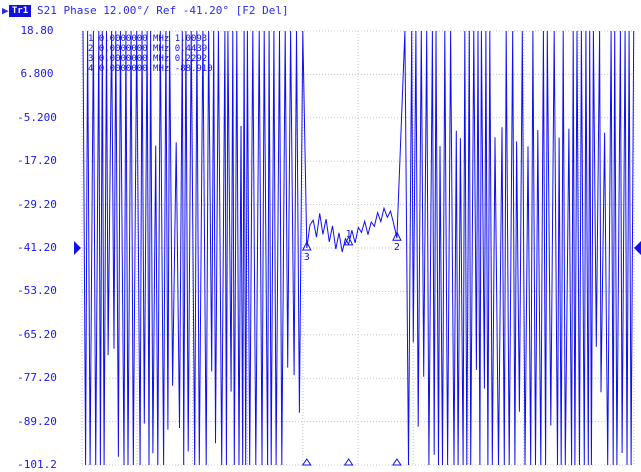  What do you see at coordinates (37, 247) in the screenshot?
I see `y-tick-label: -41.20` at bounding box center [37, 247].